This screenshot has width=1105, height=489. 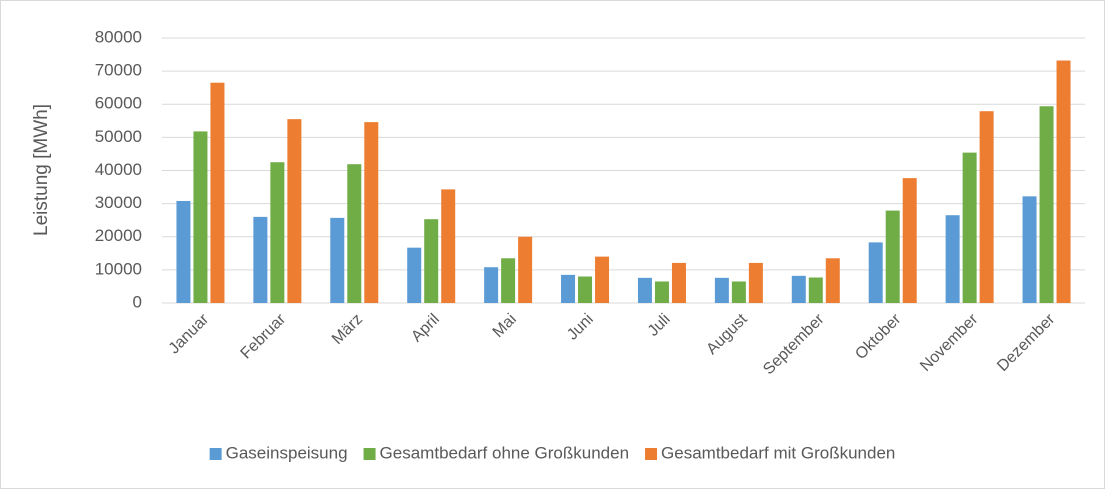 What do you see at coordinates (118, 136) in the screenshot?
I see `y-tick-label: 50000` at bounding box center [118, 136].